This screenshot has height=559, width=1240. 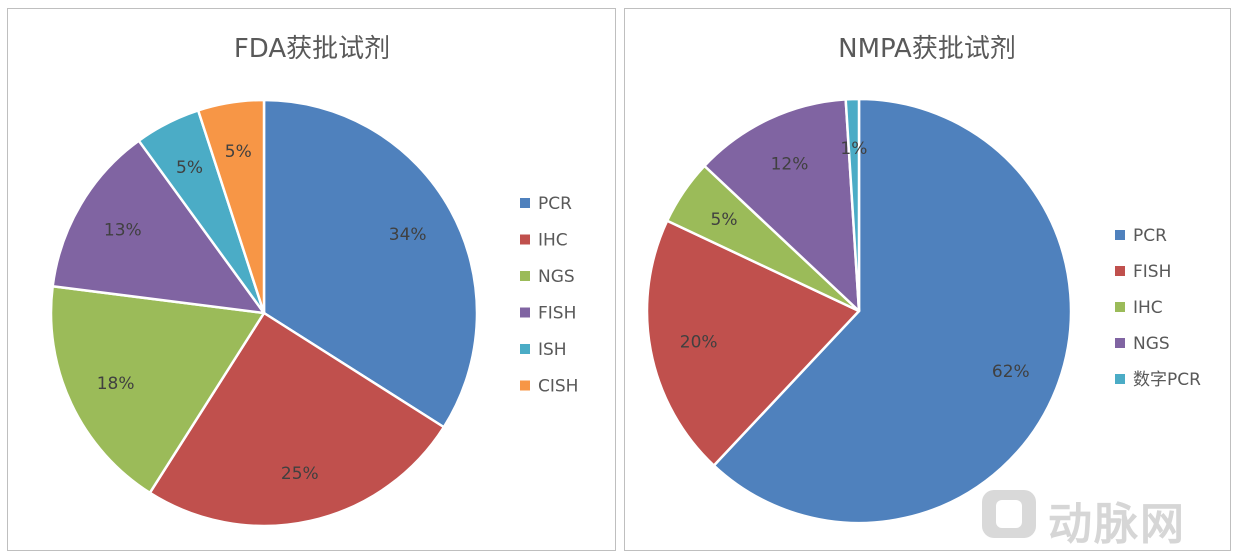 What do you see at coordinates (558, 387) in the screenshot?
I see `legend-label-cish: CISH` at bounding box center [558, 387].